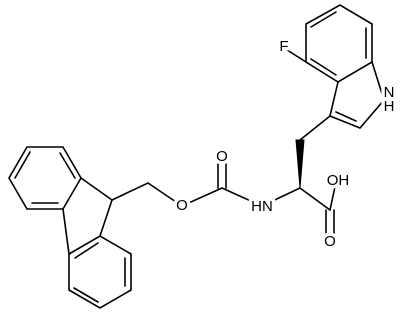  Describe the element at coordinates (283, 46) in the screenshot. I see `atom-label: F` at that location.